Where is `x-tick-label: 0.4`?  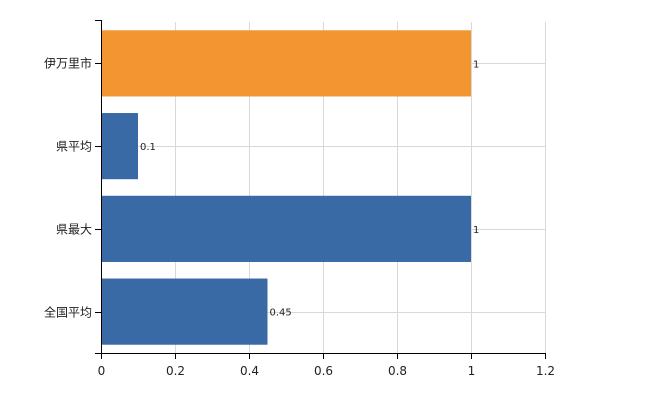 x-tick-label: 0.4 is located at coordinates (249, 371).